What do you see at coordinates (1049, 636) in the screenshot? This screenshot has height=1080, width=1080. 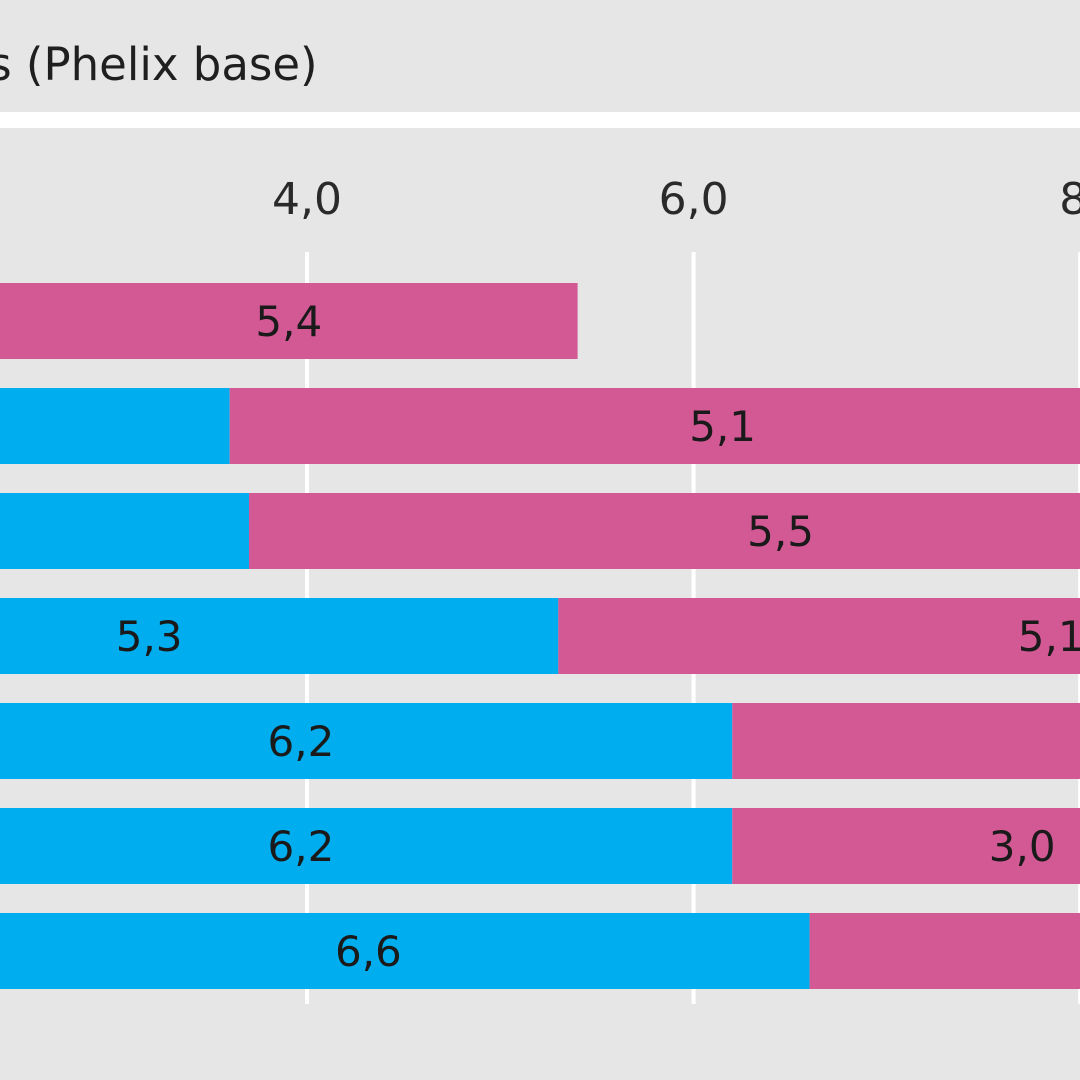 I see `bar-label-pink-3: 5,1` at bounding box center [1049, 636].